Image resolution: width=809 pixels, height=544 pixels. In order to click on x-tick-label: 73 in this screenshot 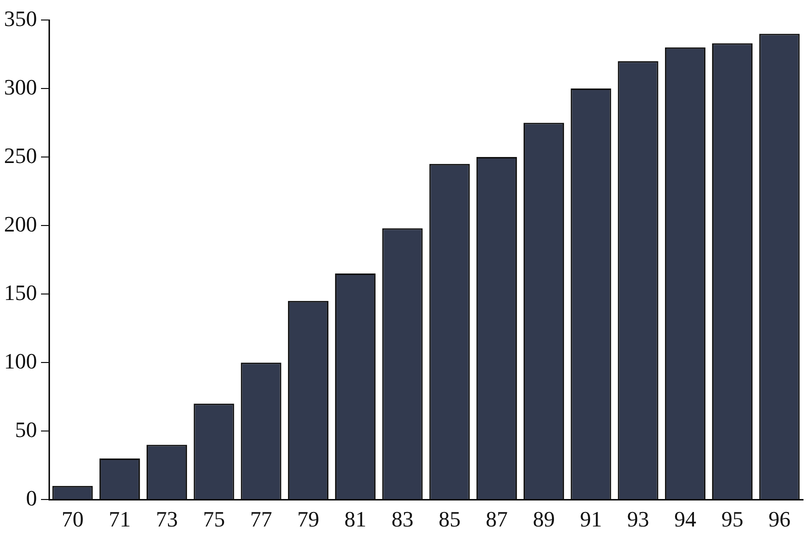, I will do `click(167, 519)`.